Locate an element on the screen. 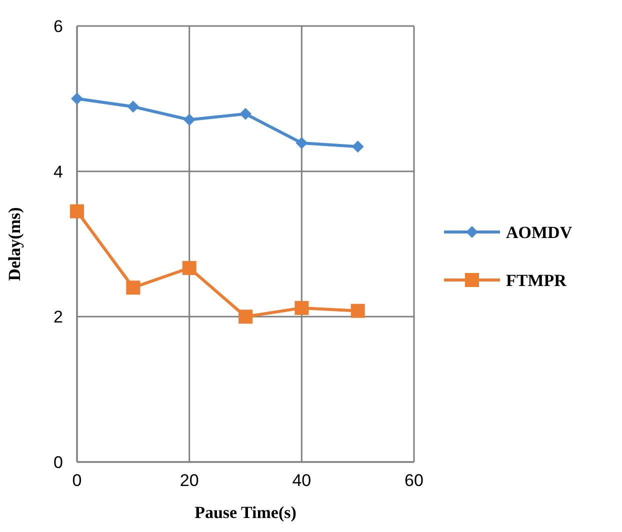  legend-label: FTMPR is located at coordinates (537, 280).